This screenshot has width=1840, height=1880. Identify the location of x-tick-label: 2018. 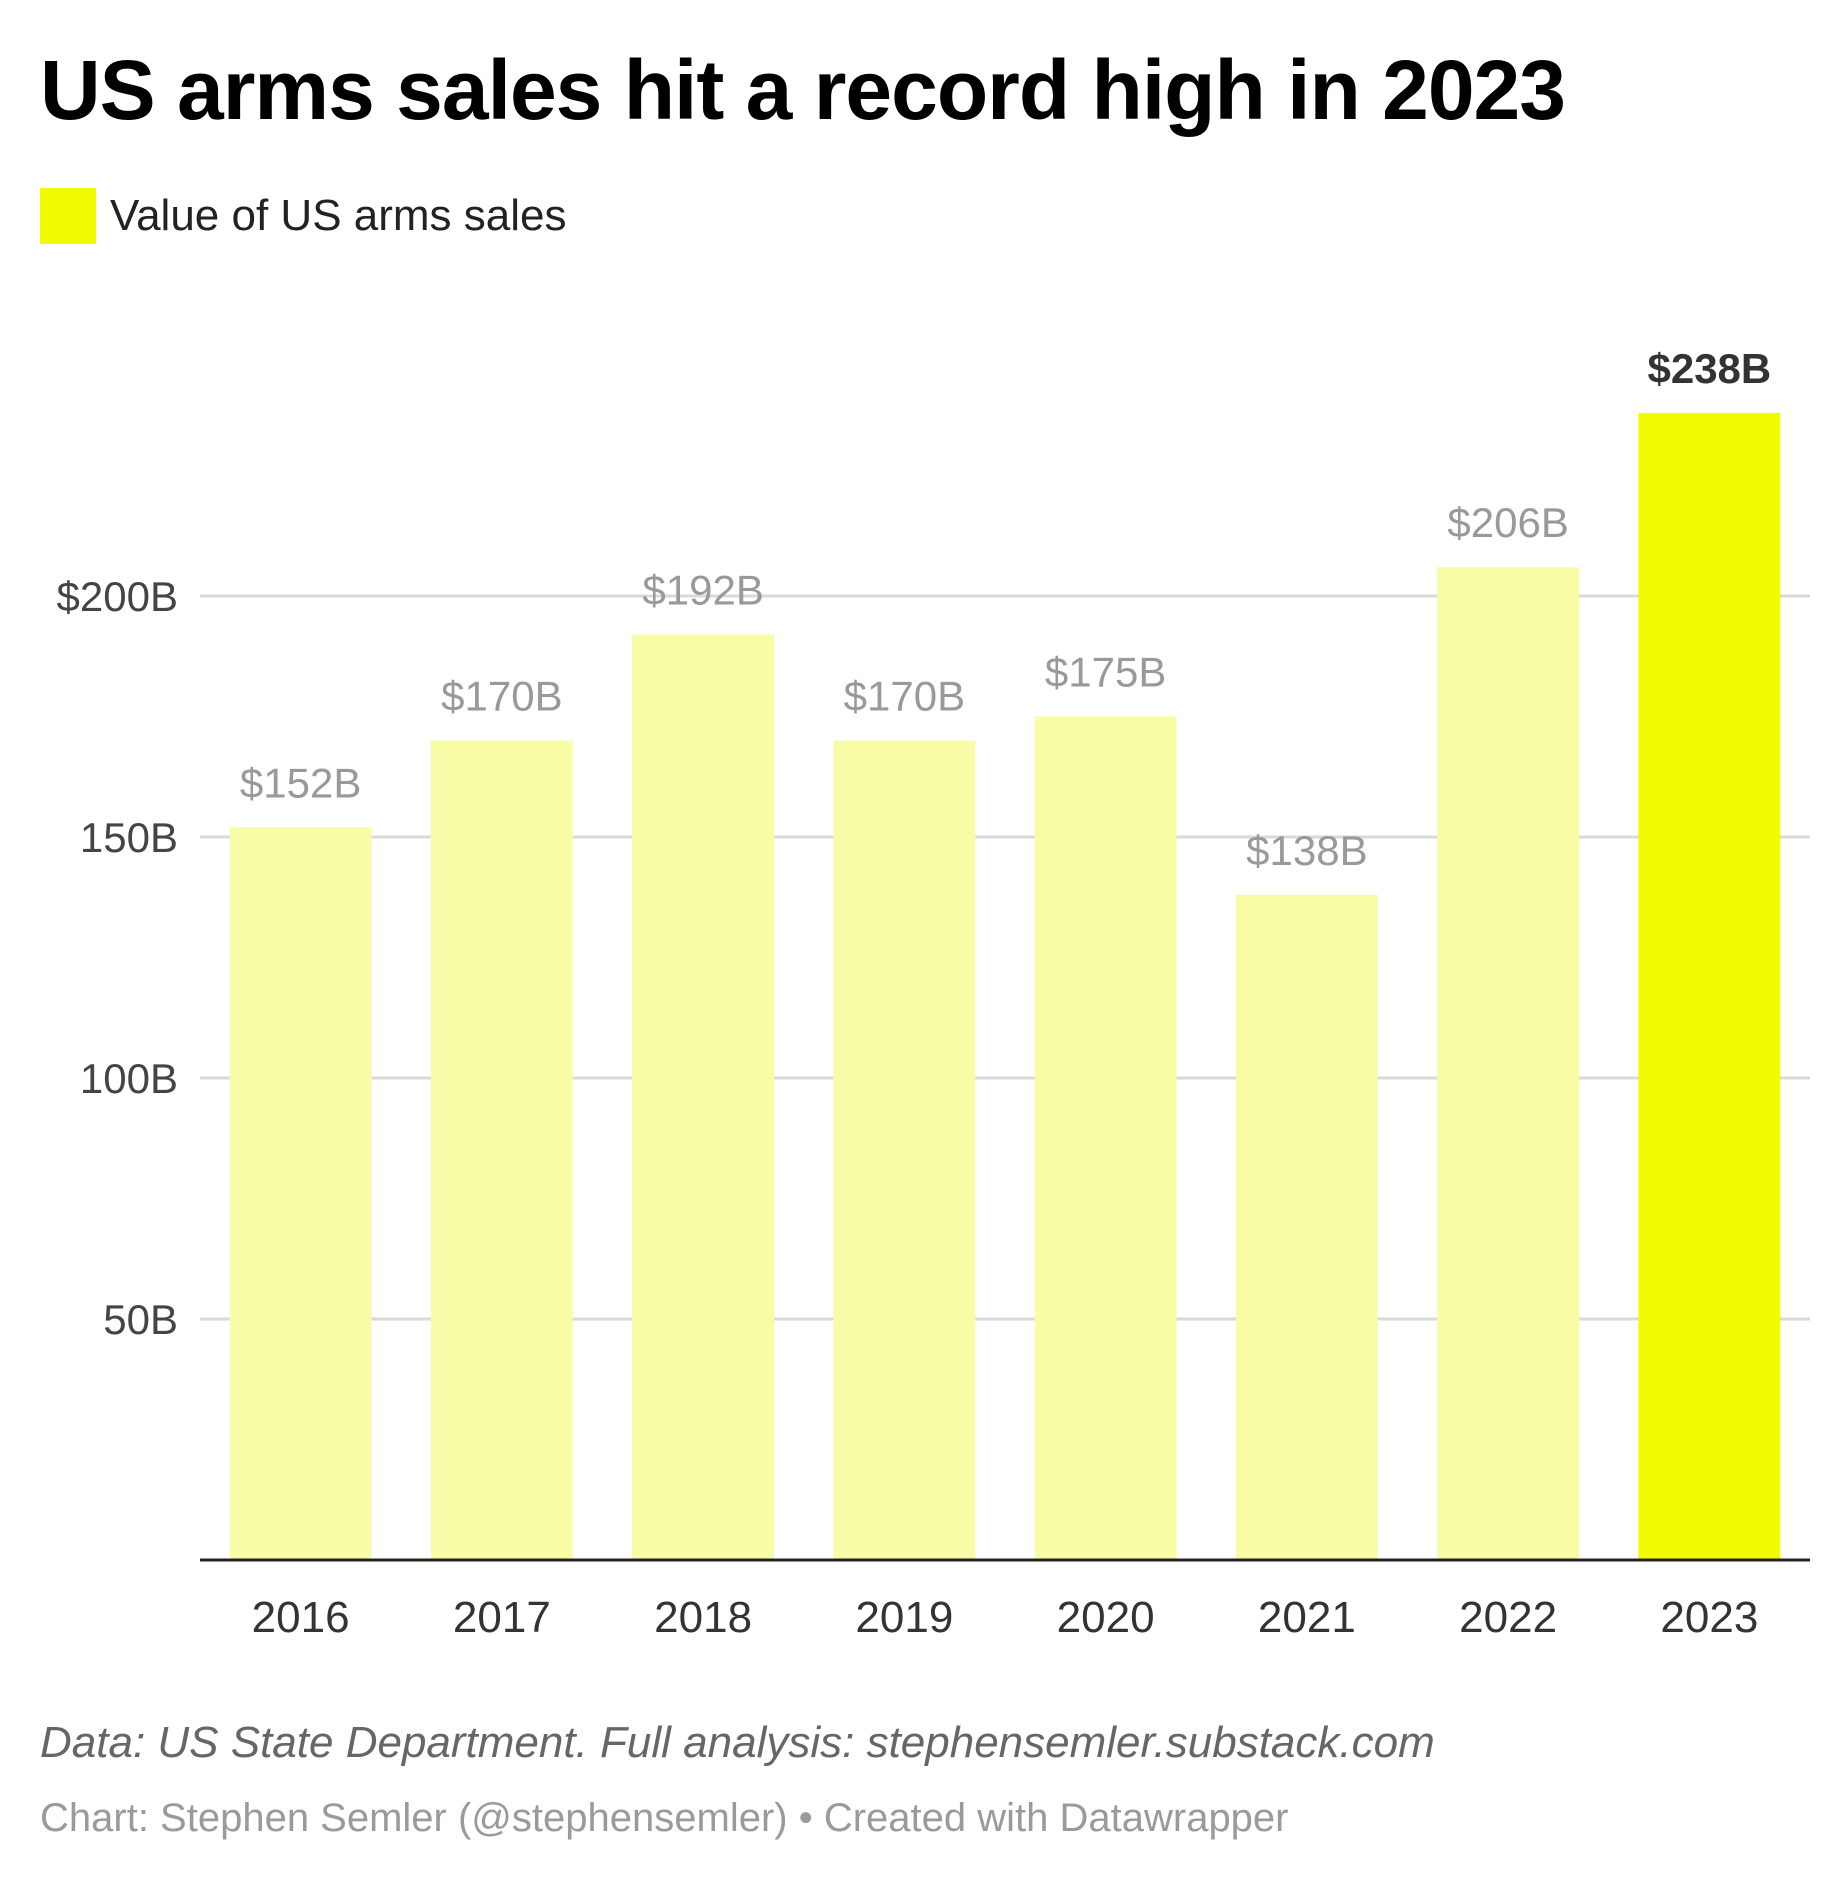
(703, 1617).